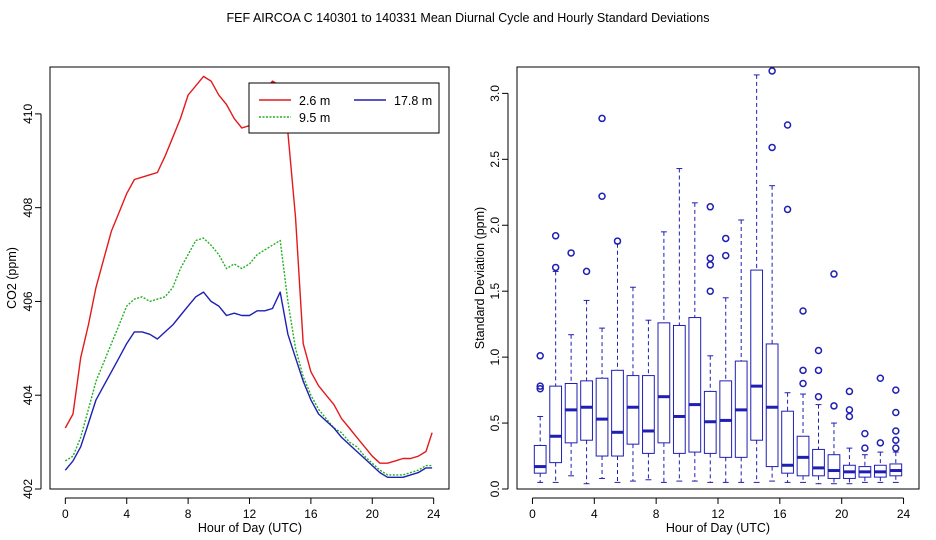 The height and width of the screenshot is (540, 936). I want to click on box-hour-7.5, so click(648, 400).